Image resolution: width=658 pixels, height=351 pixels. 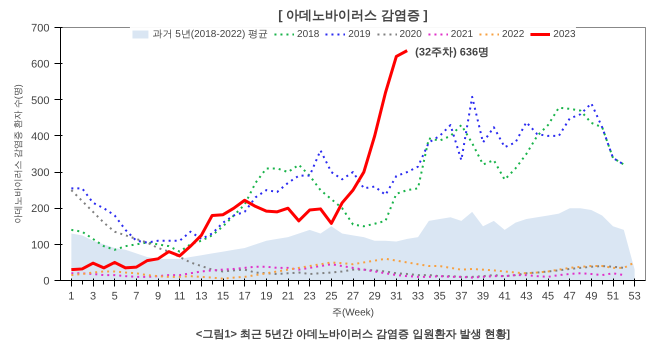 I want to click on y-tick-label: 0, so click(x=46, y=282).